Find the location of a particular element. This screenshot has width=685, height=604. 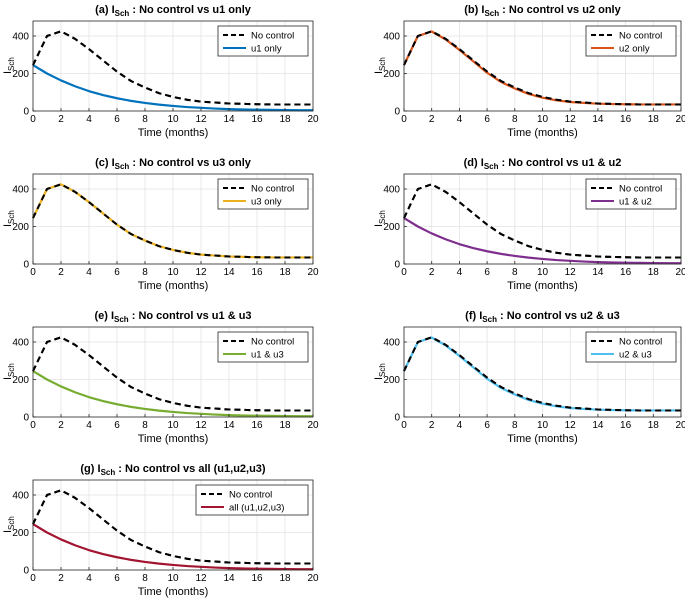

chart-title-prefix: (b) I is located at coordinates (474, 10).